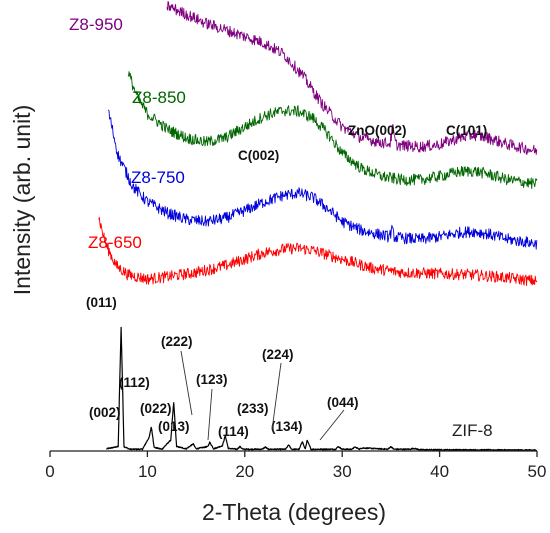 The width and height of the screenshot is (550, 533). Describe the element at coordinates (377, 130) in the screenshot. I see `annotation-zno-002: ZnO(002)` at that location.